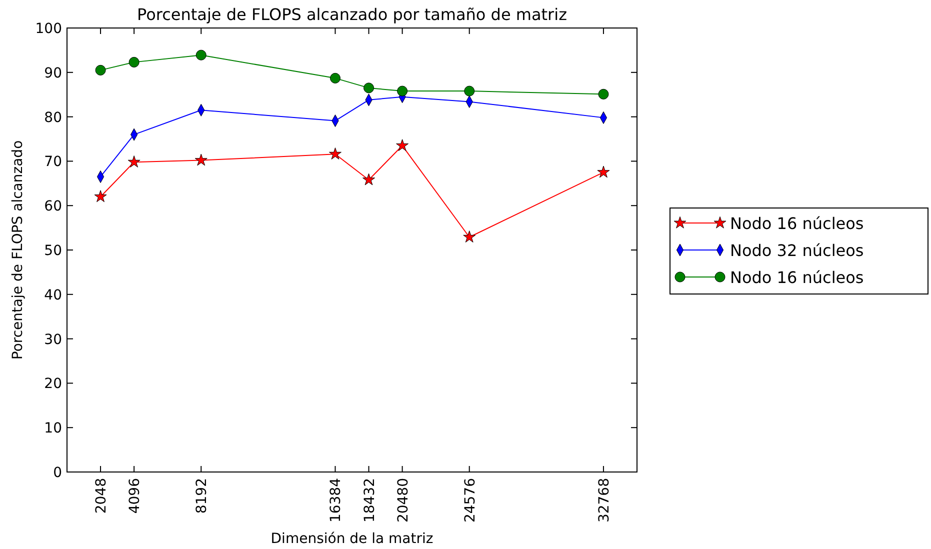 Image resolution: width=931 pixels, height=549 pixels. I want to click on y-tick-label: 0, so click(57, 473).